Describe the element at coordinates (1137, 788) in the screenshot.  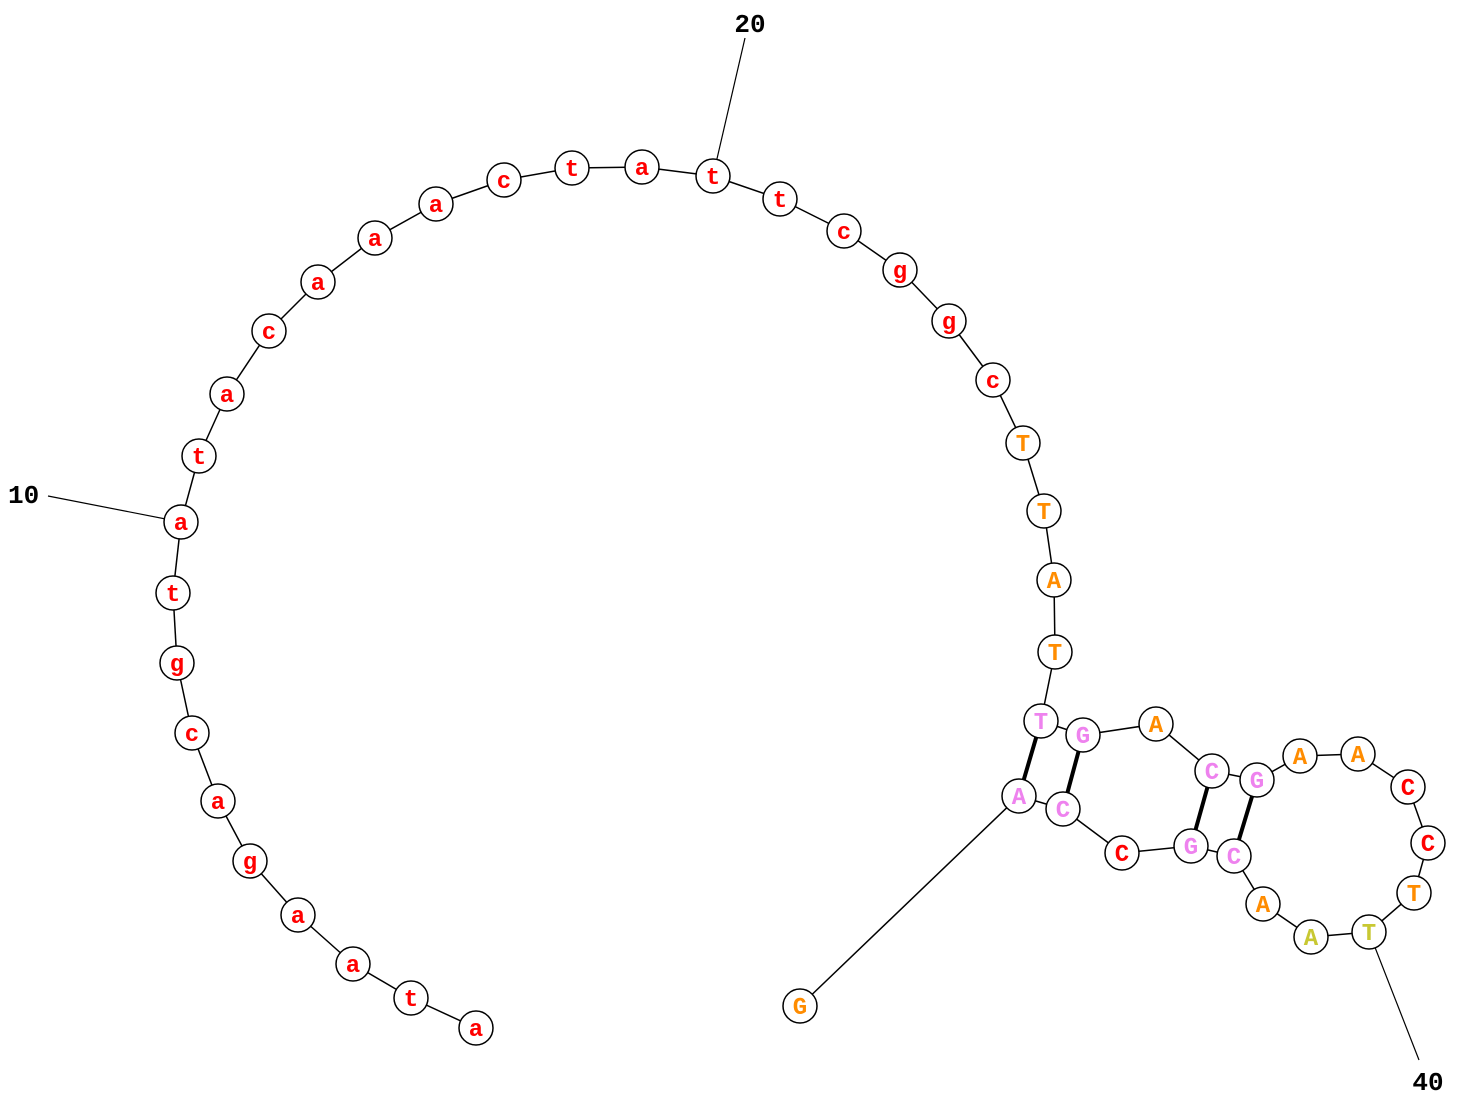
I see `base-pair-layer` at that location.